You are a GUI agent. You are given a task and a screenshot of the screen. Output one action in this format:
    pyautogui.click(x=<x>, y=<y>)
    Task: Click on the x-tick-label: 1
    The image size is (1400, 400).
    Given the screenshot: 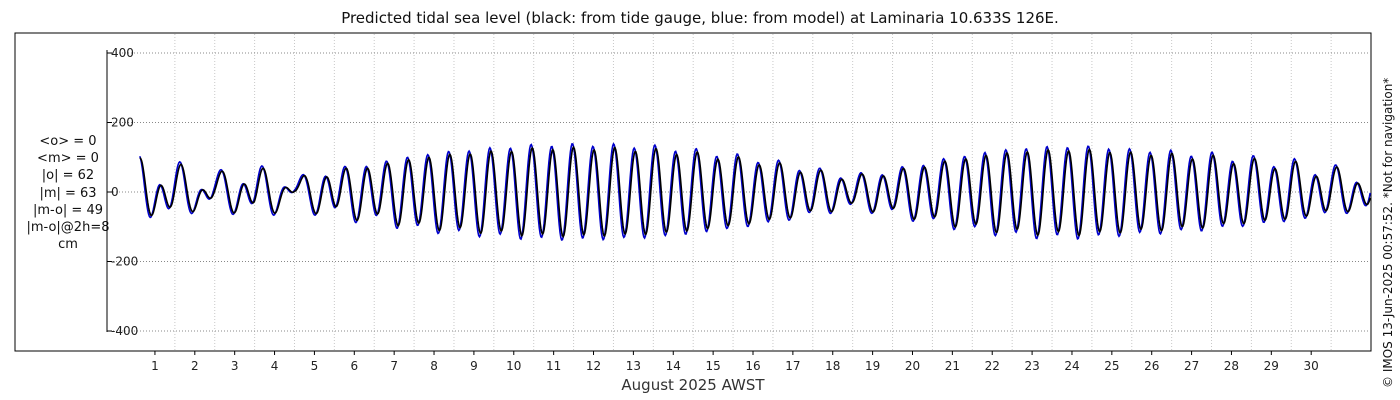 What is the action you would take?
    pyautogui.click(x=155, y=366)
    